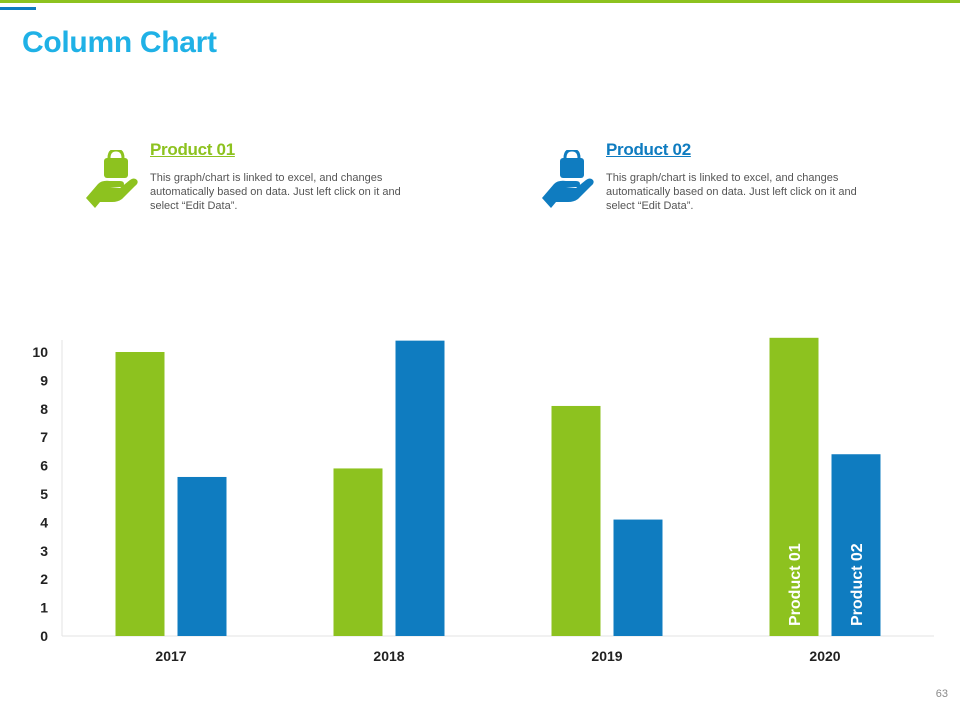  I want to click on bar-inline-label: Product 02, so click(857, 584).